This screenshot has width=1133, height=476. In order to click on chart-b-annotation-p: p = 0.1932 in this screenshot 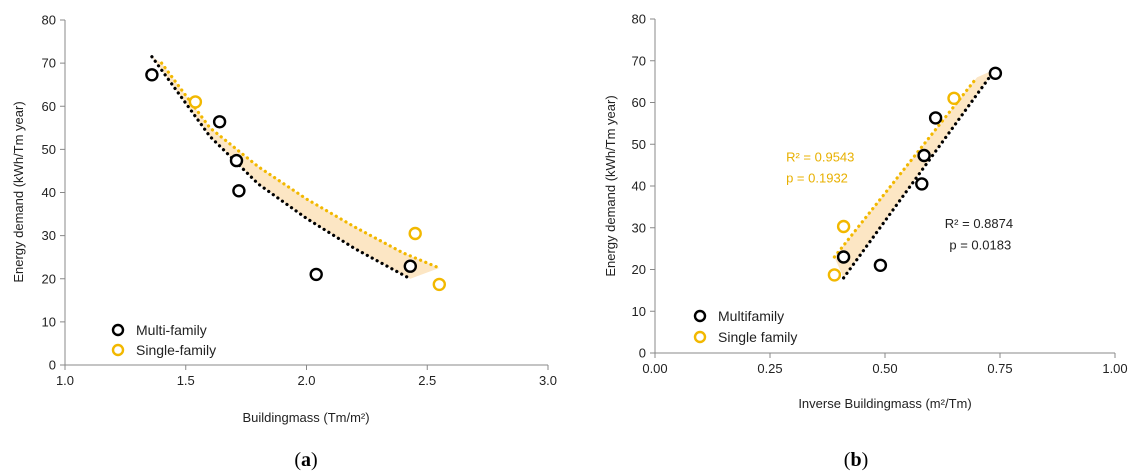, I will do `click(817, 178)`.